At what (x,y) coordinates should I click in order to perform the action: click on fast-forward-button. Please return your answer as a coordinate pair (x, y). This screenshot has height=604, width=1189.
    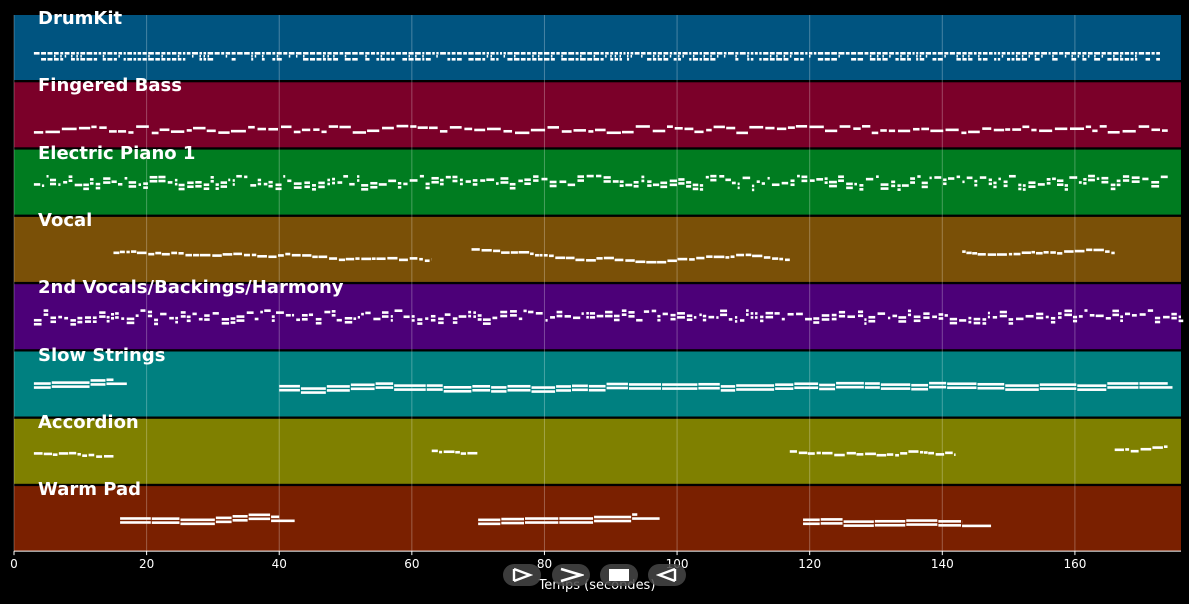
    Looking at the image, I should click on (571, 575).